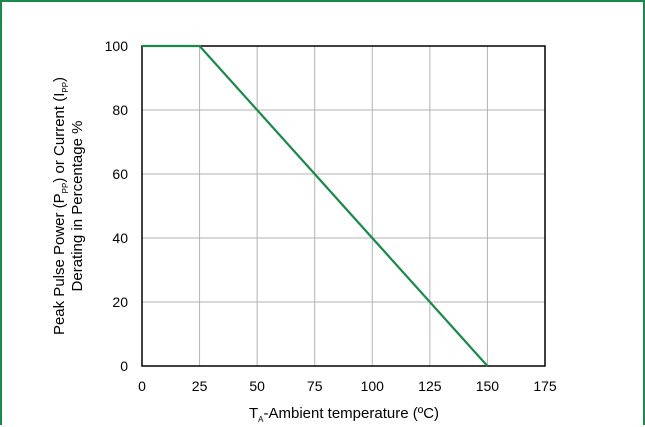  What do you see at coordinates (77, 206) in the screenshot?
I see `y-axis-label-line2: Derating in Percentage %` at bounding box center [77, 206].